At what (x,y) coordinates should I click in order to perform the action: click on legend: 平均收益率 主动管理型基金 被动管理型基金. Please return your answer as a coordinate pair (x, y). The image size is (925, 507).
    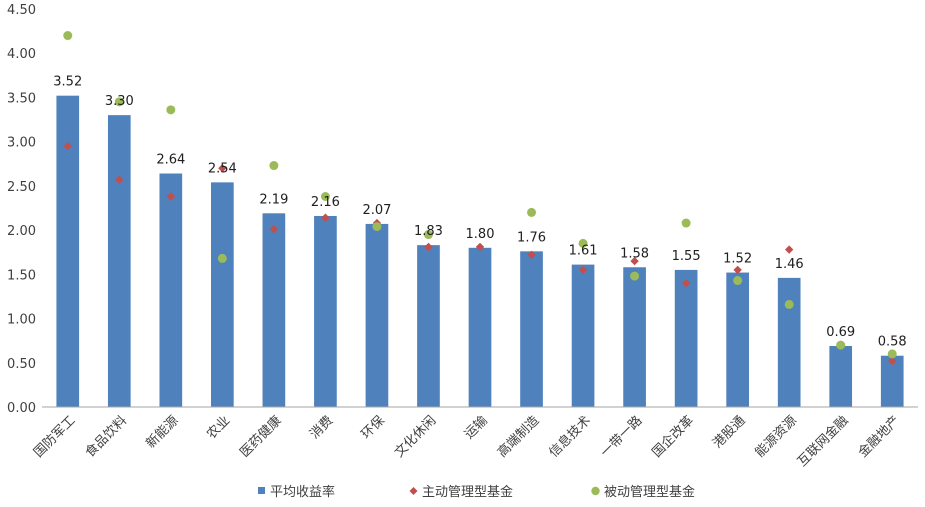
    Looking at the image, I should click on (476, 492).